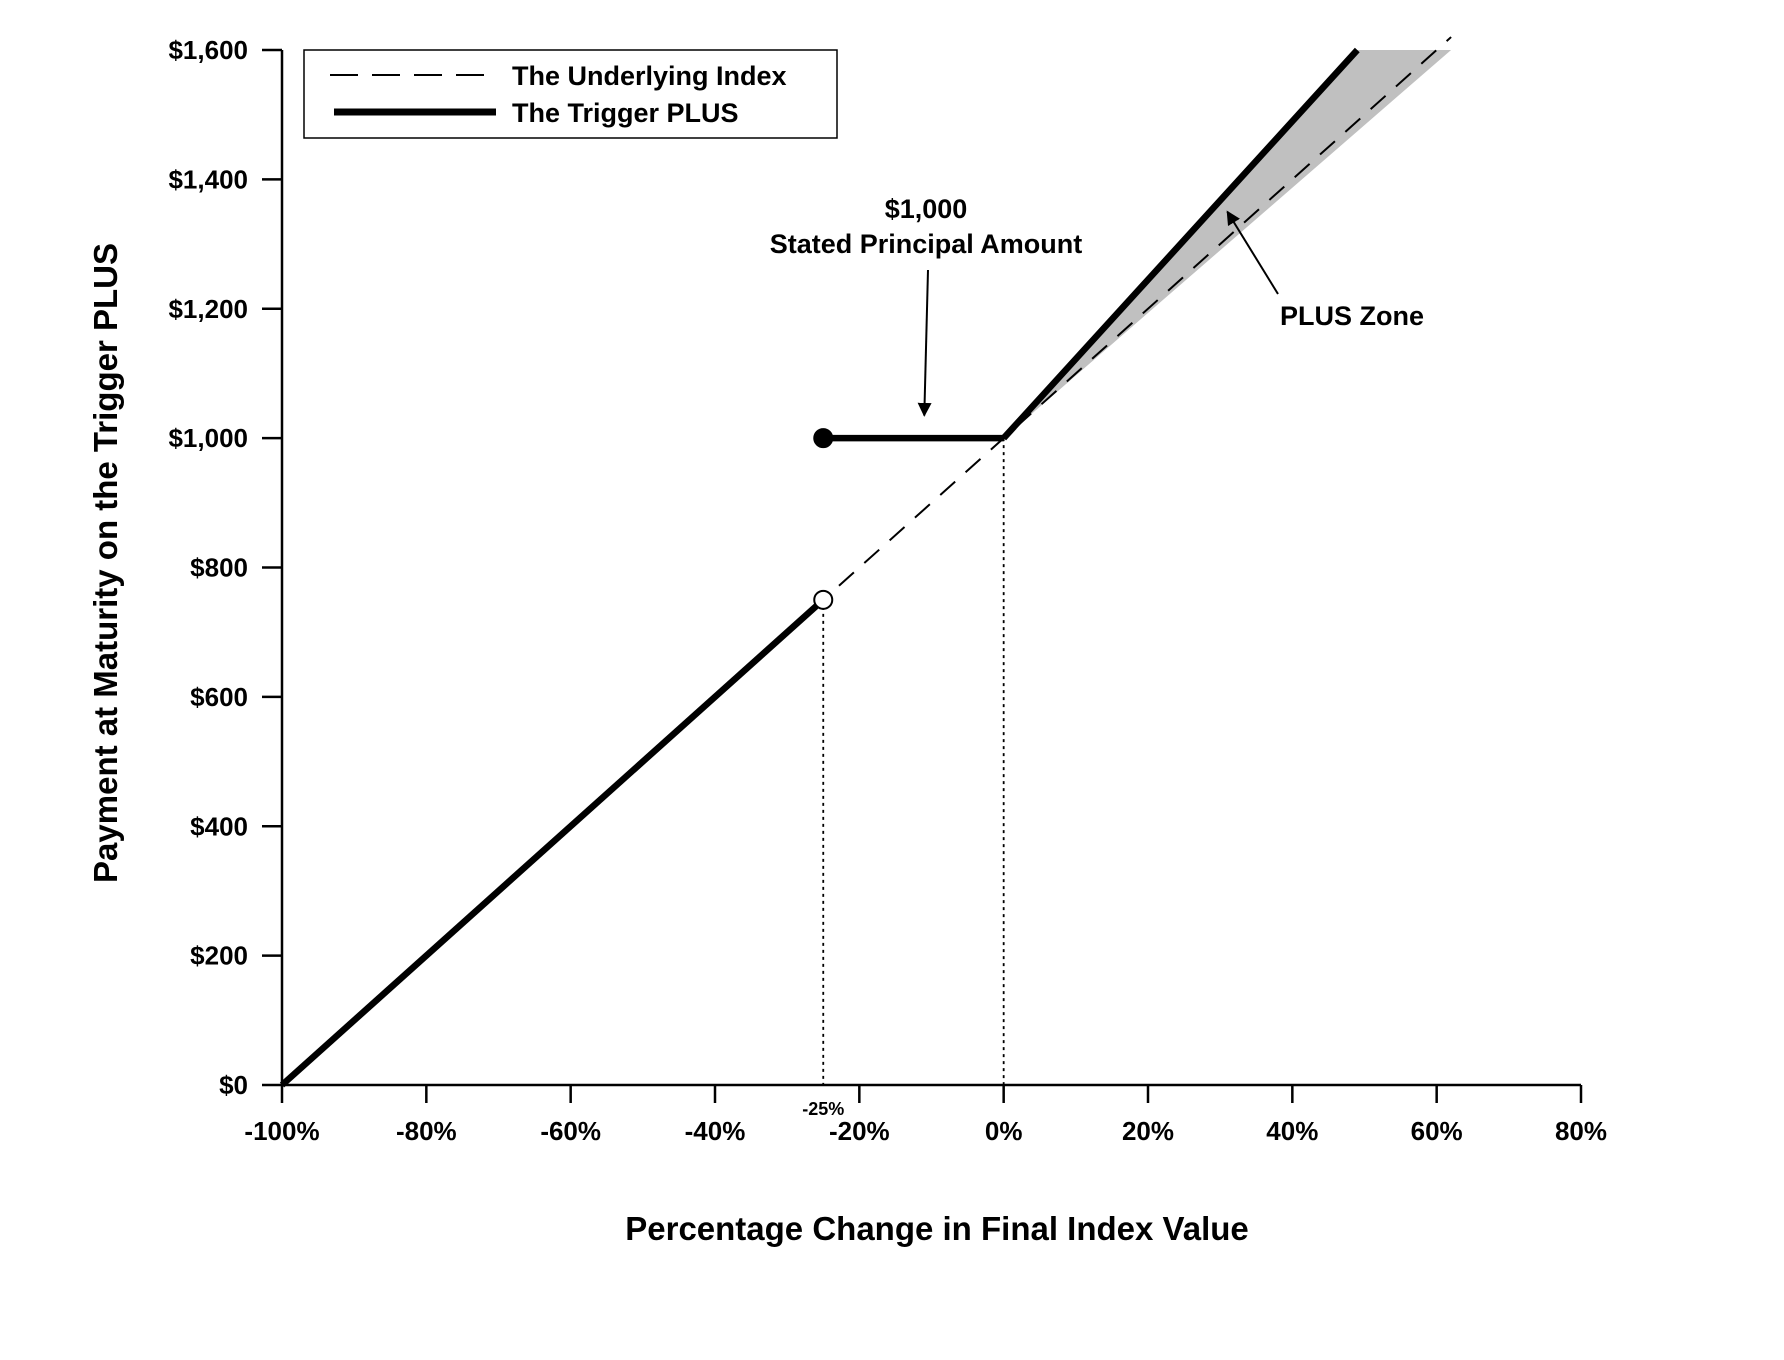  Describe the element at coordinates (1581, 1131) in the screenshot. I see `x-tick-label: 80%` at that location.